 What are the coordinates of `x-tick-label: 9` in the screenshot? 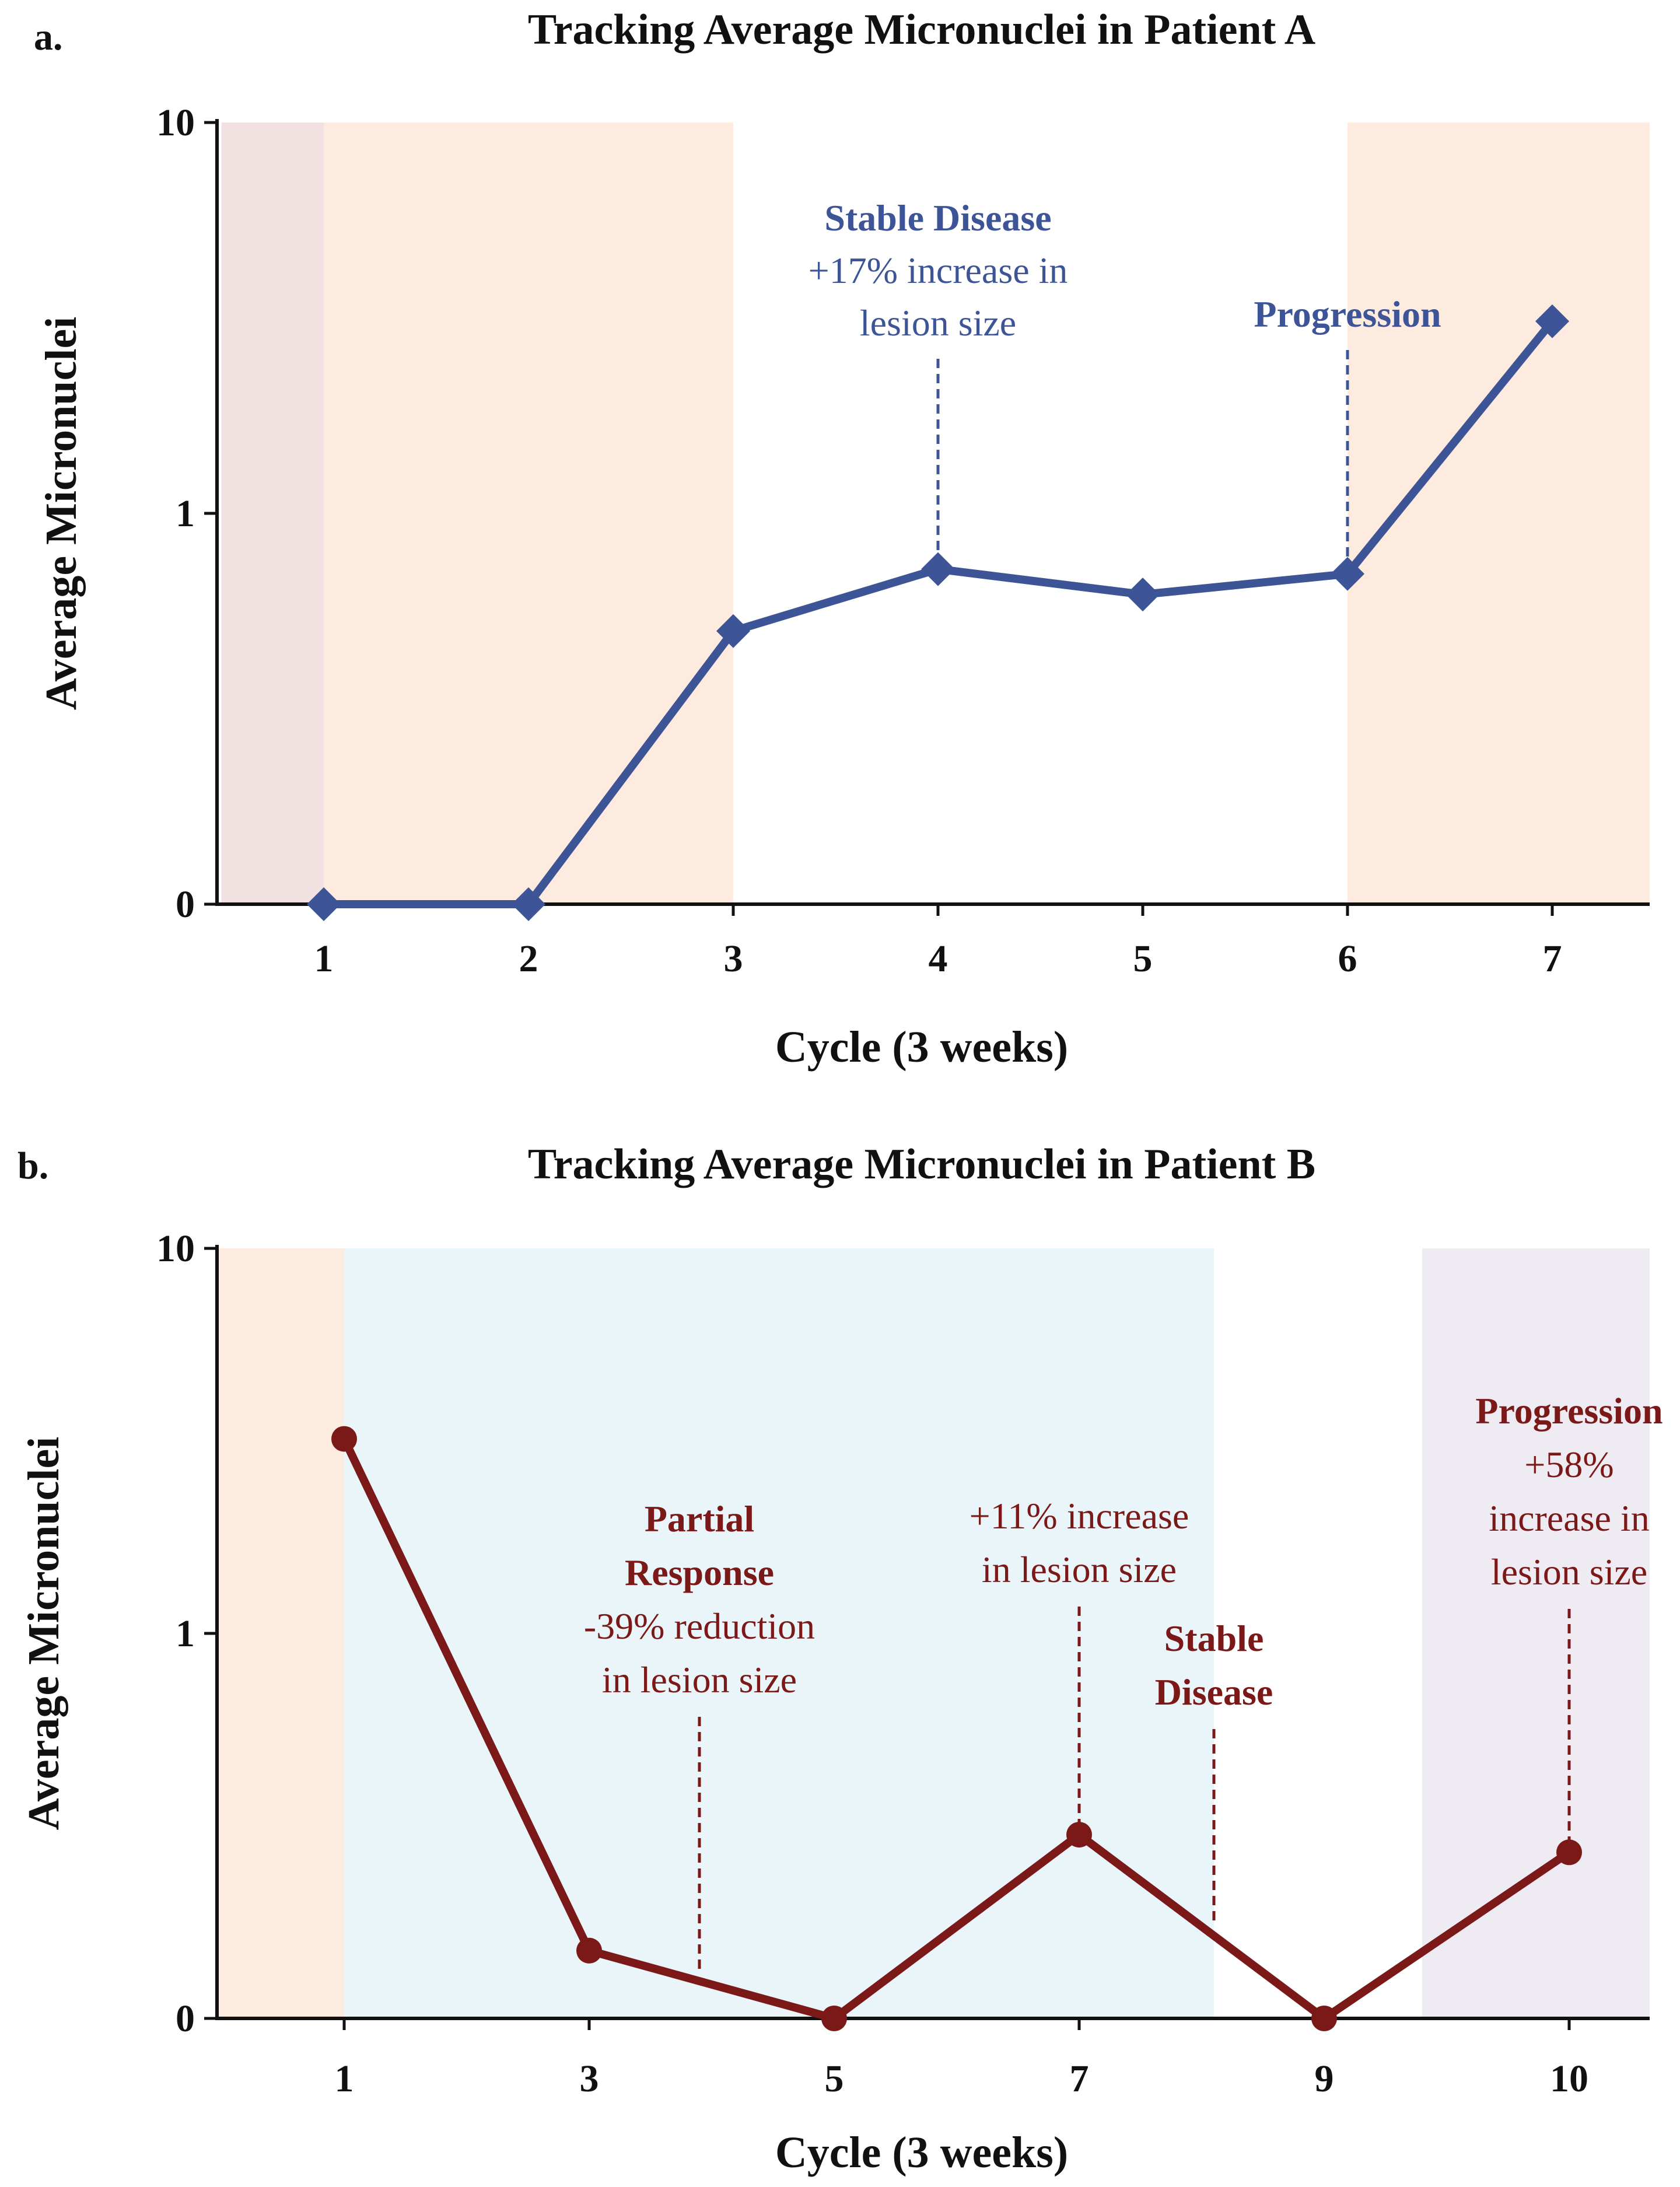 It's located at (1324, 2078).